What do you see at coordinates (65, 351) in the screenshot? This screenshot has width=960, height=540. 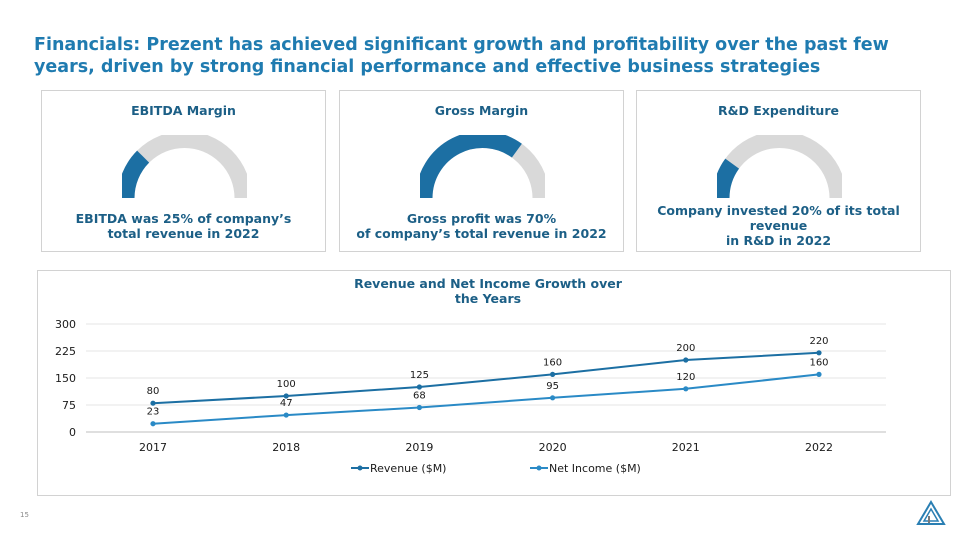 I see `y-tick-label: 225` at bounding box center [65, 351].